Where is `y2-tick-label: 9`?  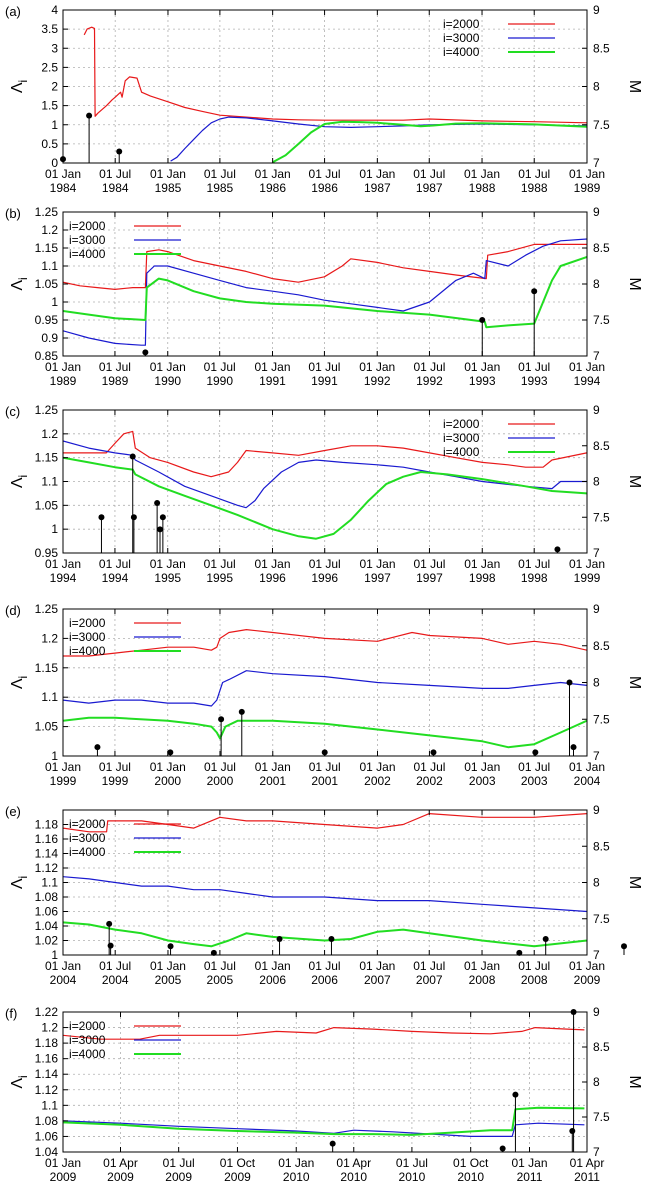 y2-tick-label: 9 is located at coordinates (596, 810).